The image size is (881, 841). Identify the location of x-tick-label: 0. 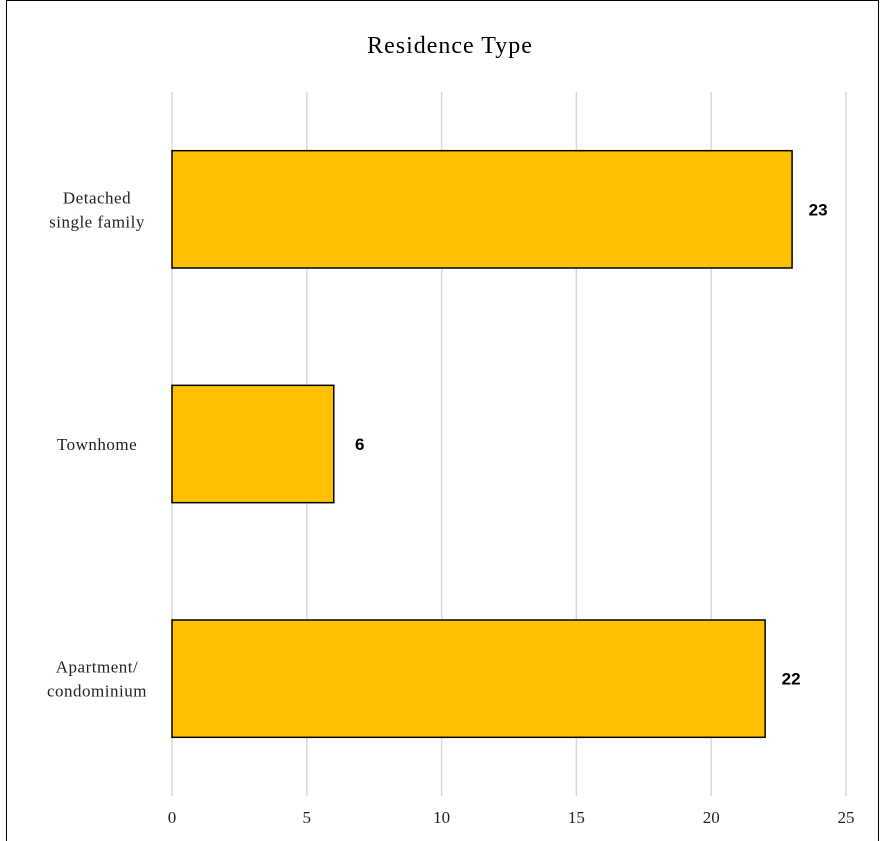
(172, 817).